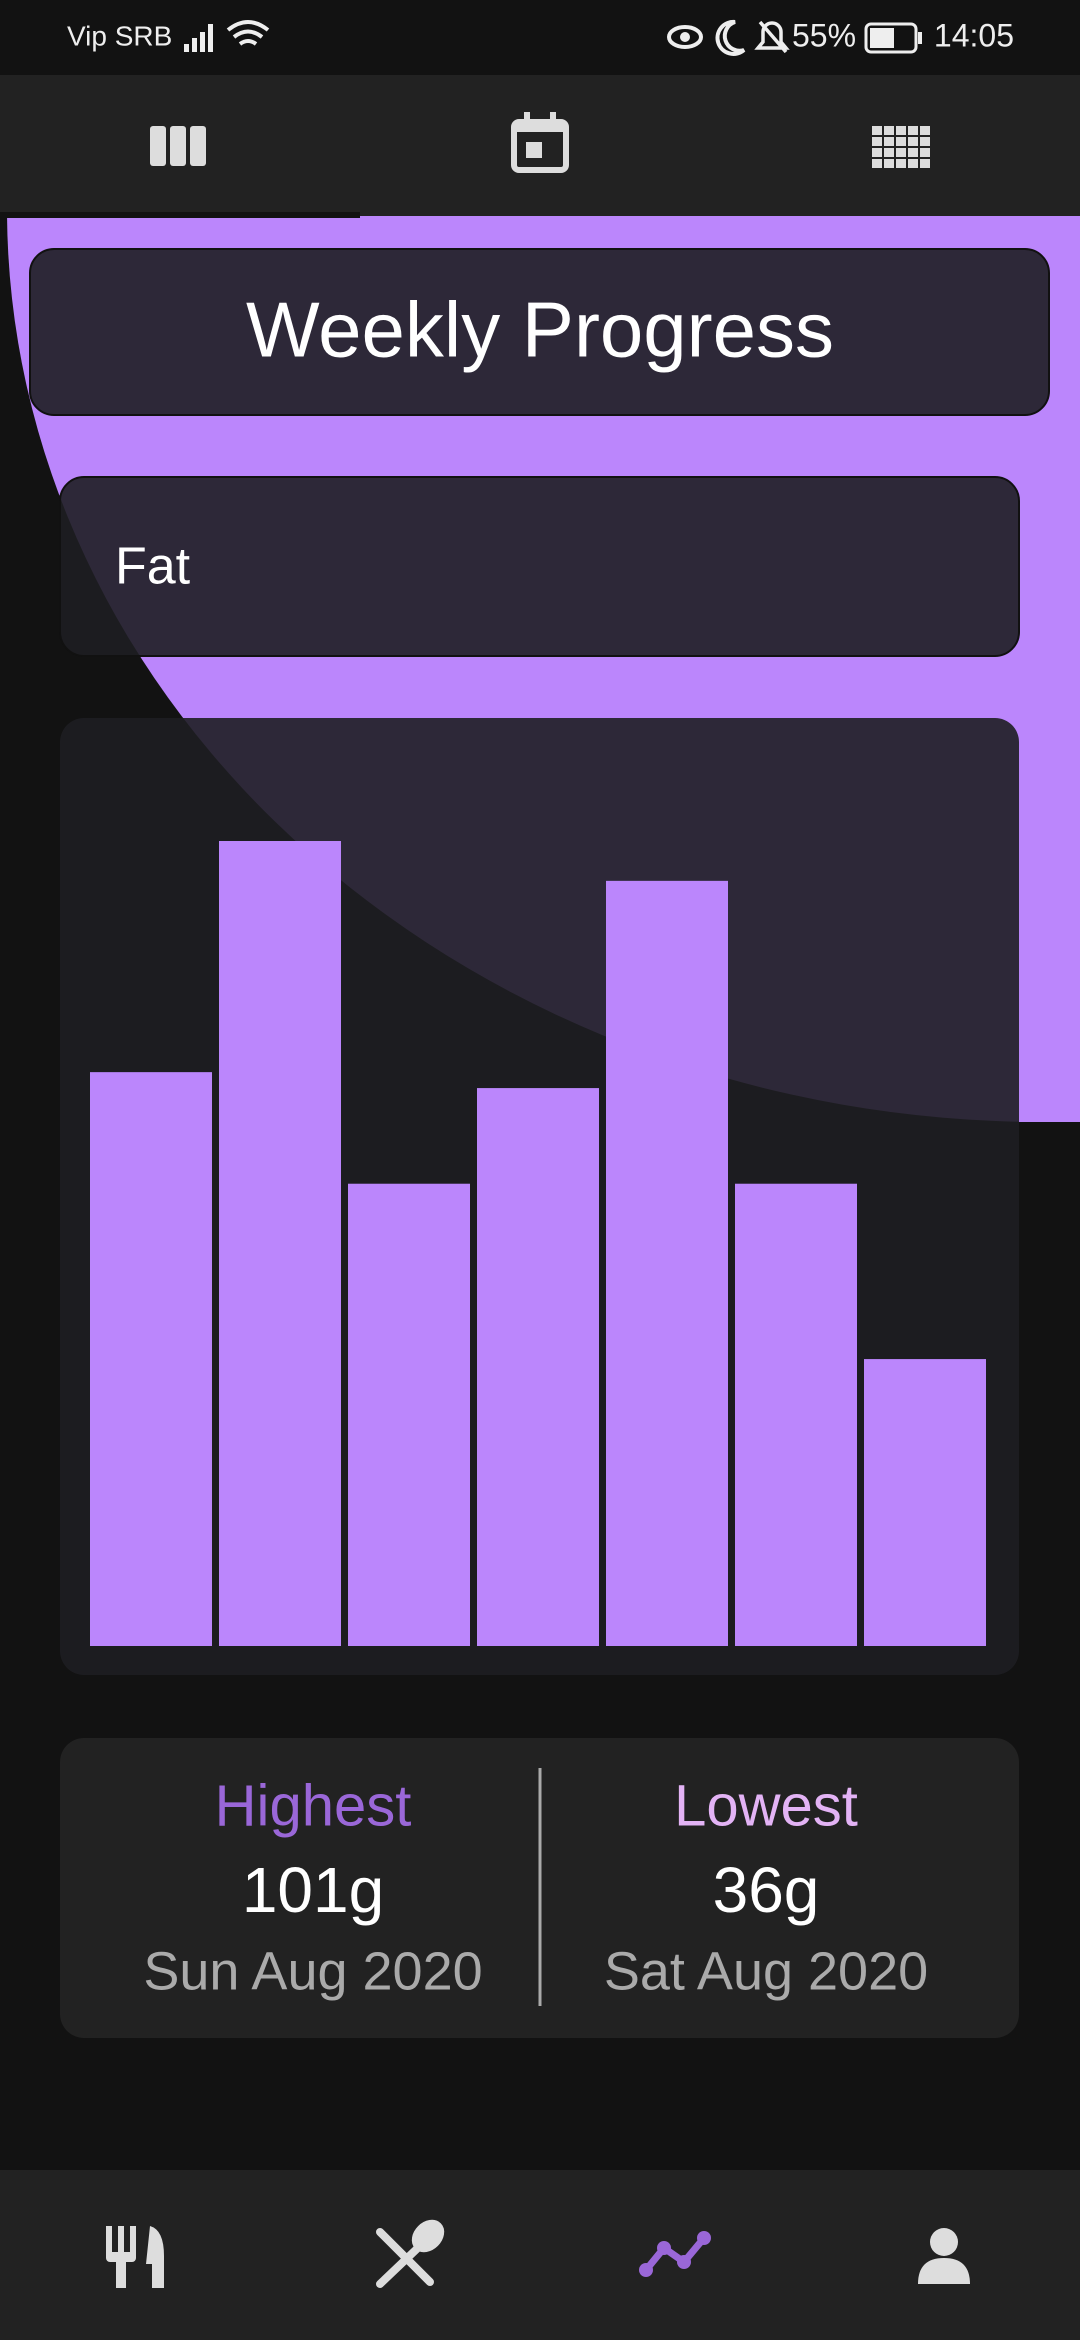  Describe the element at coordinates (540, 2255) in the screenshot. I see `bottom-nav` at that location.